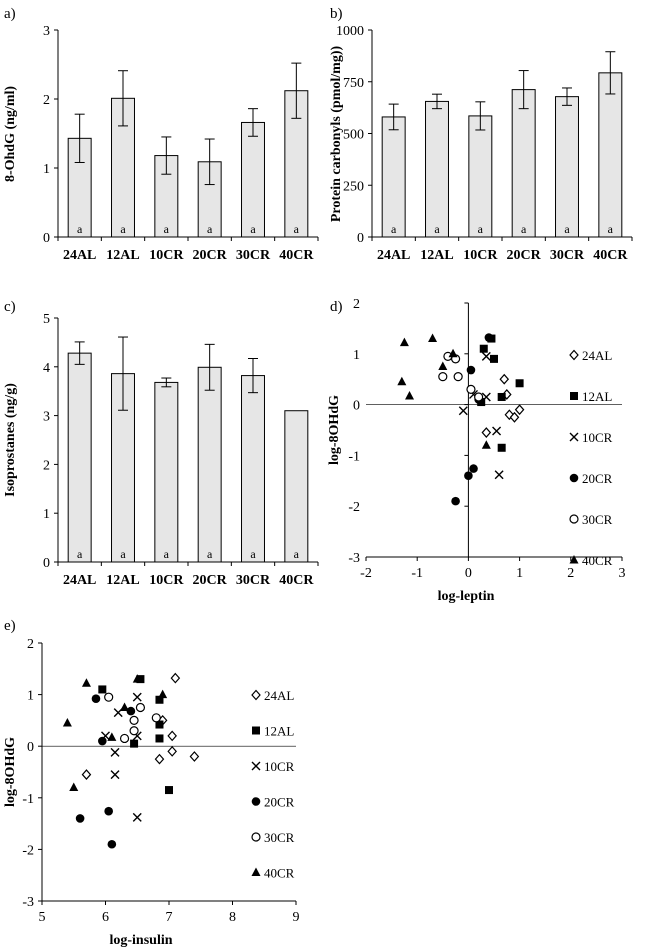 The image size is (650, 951). Describe the element at coordinates (353, 83) in the screenshot. I see `y-tick-label: 750` at that location.